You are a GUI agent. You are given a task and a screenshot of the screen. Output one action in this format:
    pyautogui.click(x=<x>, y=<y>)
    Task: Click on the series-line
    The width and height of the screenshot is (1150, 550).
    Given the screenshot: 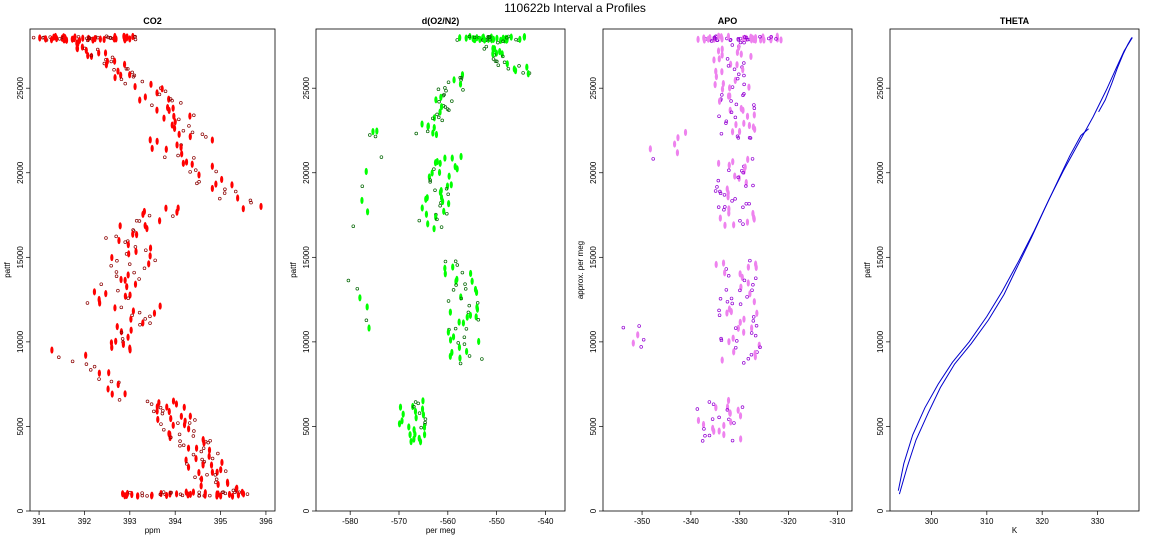 What is the action you would take?
    pyautogui.click(x=993, y=311)
    